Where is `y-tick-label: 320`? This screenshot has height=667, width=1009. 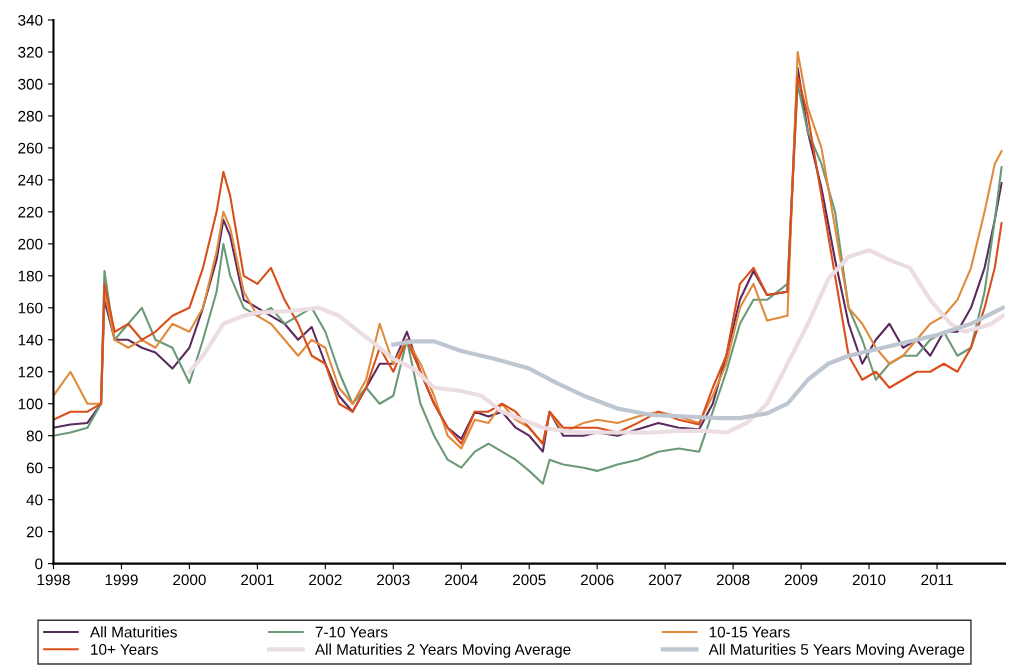 y-tick-label: 320 is located at coordinates (30, 52).